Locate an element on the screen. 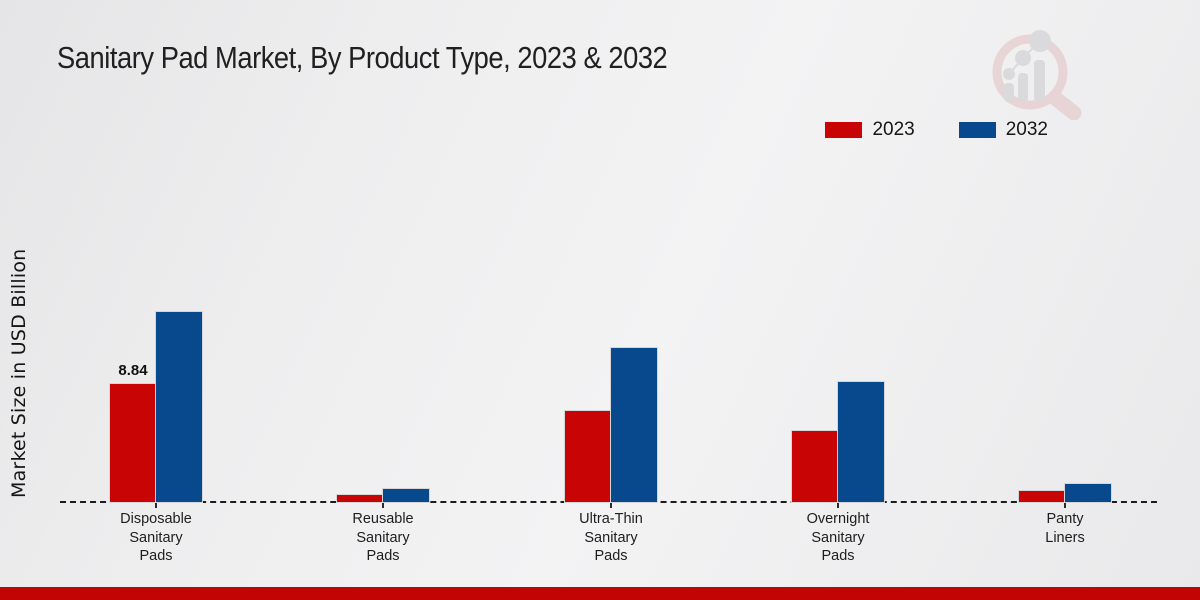 This screenshot has width=1200, height=600. legend: 2023 2032 is located at coordinates (936, 130).